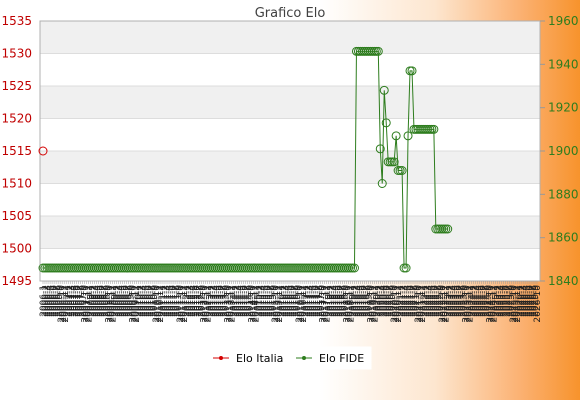 The image size is (580, 400). I want to click on x-tick-label: 2020-8, so click(391, 301).